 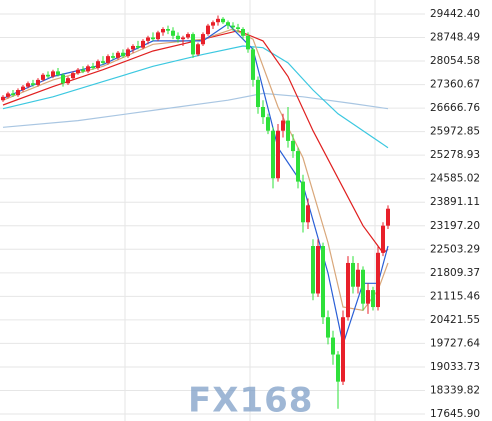 What do you see at coordinates (455, 249) in the screenshot?
I see `y-tick-label: 22503.29` at bounding box center [455, 249].